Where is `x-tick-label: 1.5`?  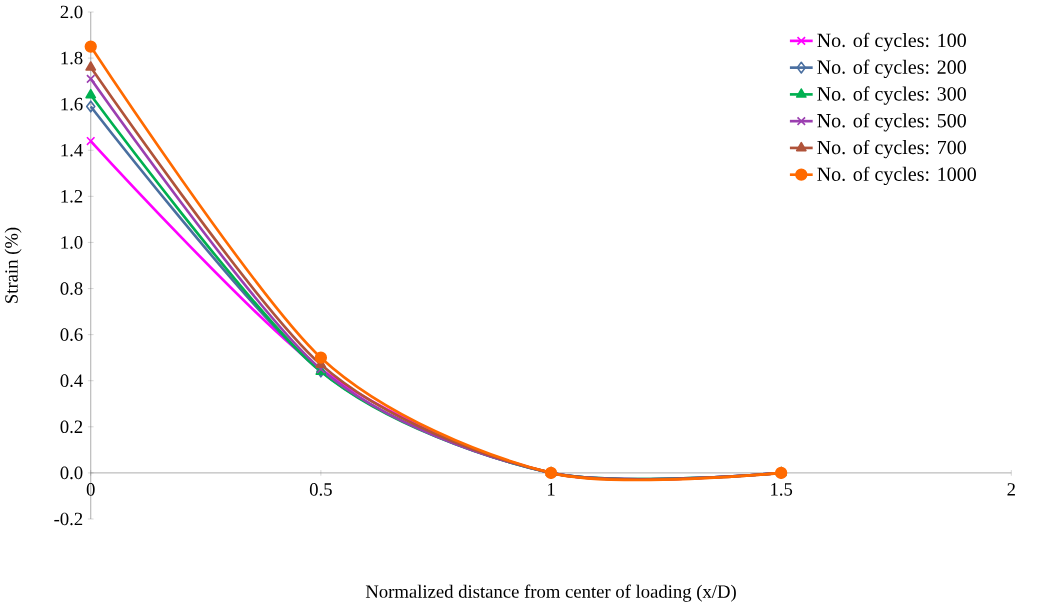
x-tick-label: 1.5 is located at coordinates (782, 489).